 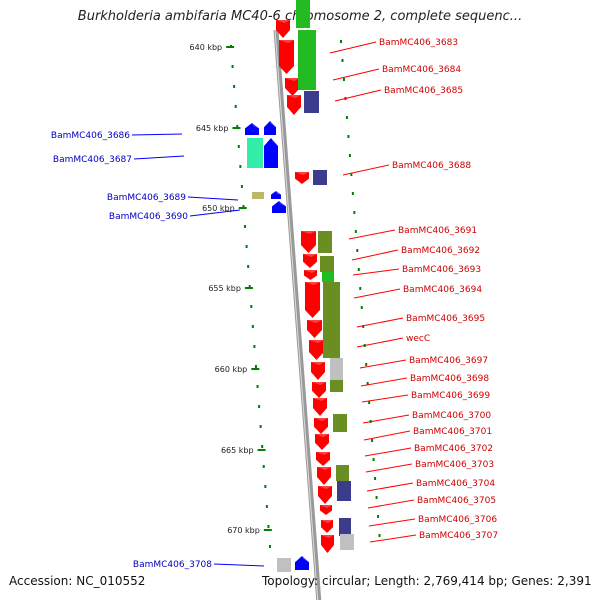 What do you see at coordinates (237, 450) in the screenshot?
I see `scale-label: 665 kbp` at bounding box center [237, 450].